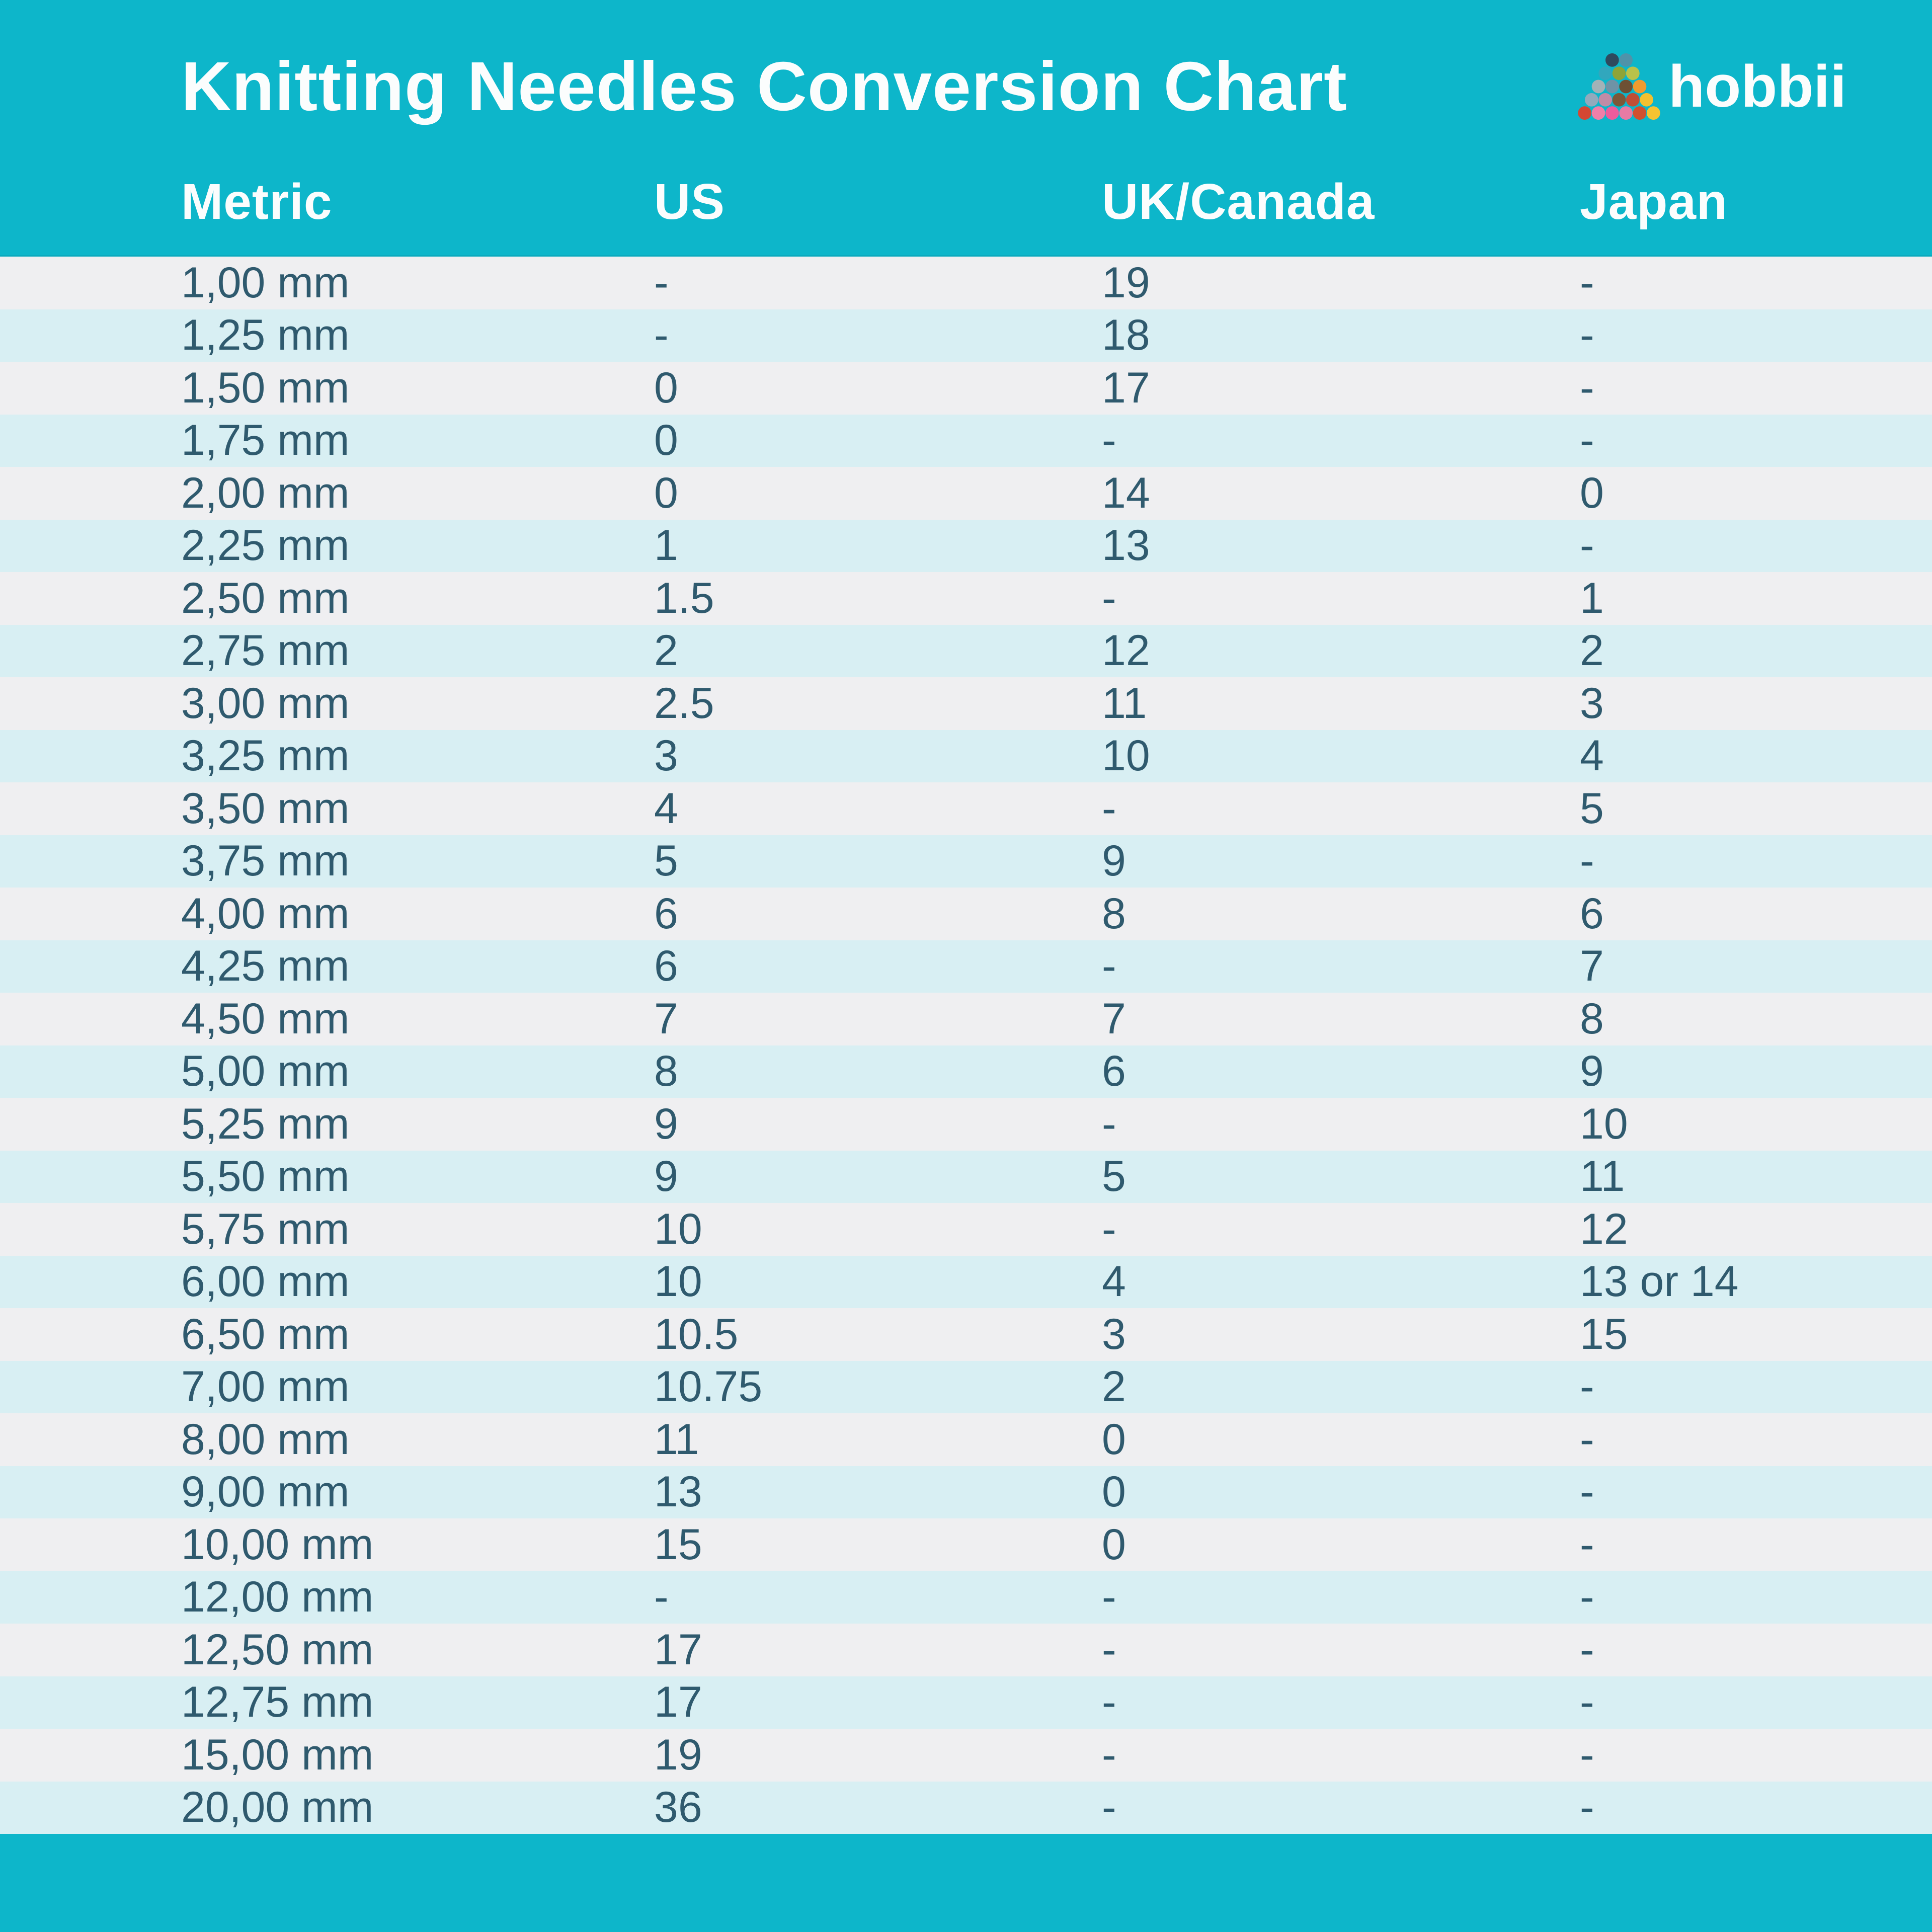 The image size is (1932, 1932). Describe the element at coordinates (1114, 1282) in the screenshot. I see `cell-uk-canada: 4` at that location.